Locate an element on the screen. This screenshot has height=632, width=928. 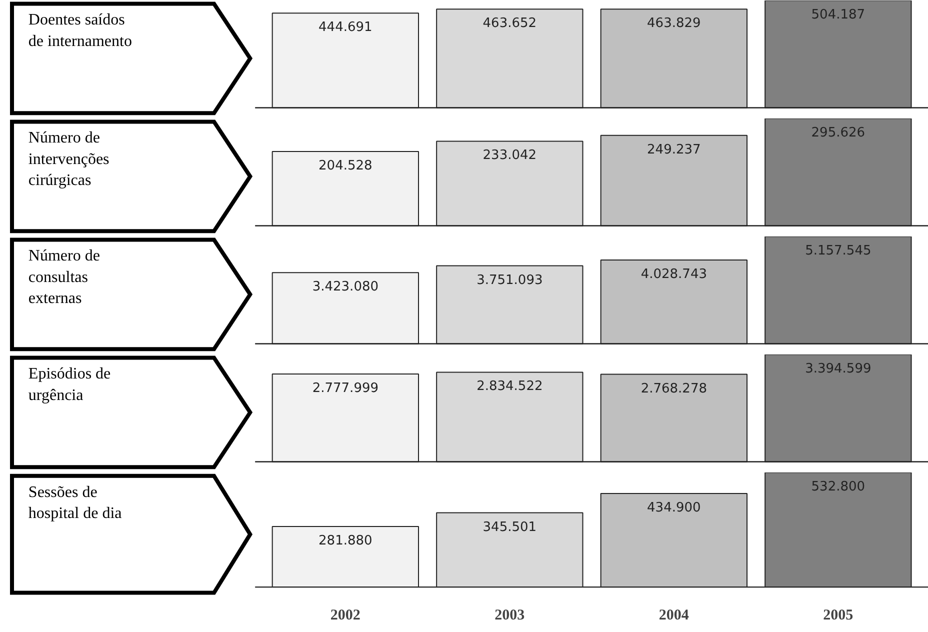
data-label: 233.042 is located at coordinates (509, 156).